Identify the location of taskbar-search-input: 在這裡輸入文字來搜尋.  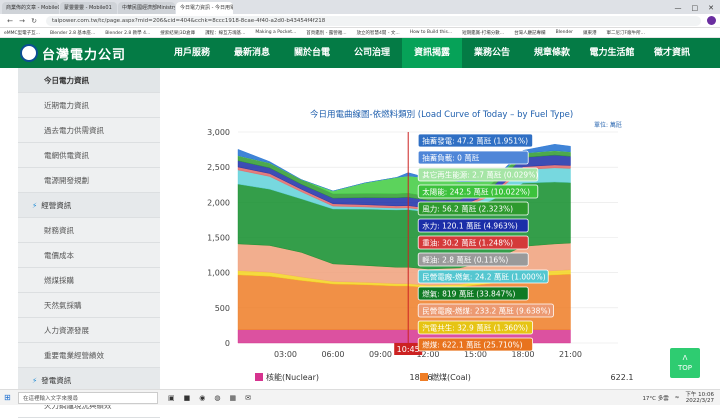
(88, 398).